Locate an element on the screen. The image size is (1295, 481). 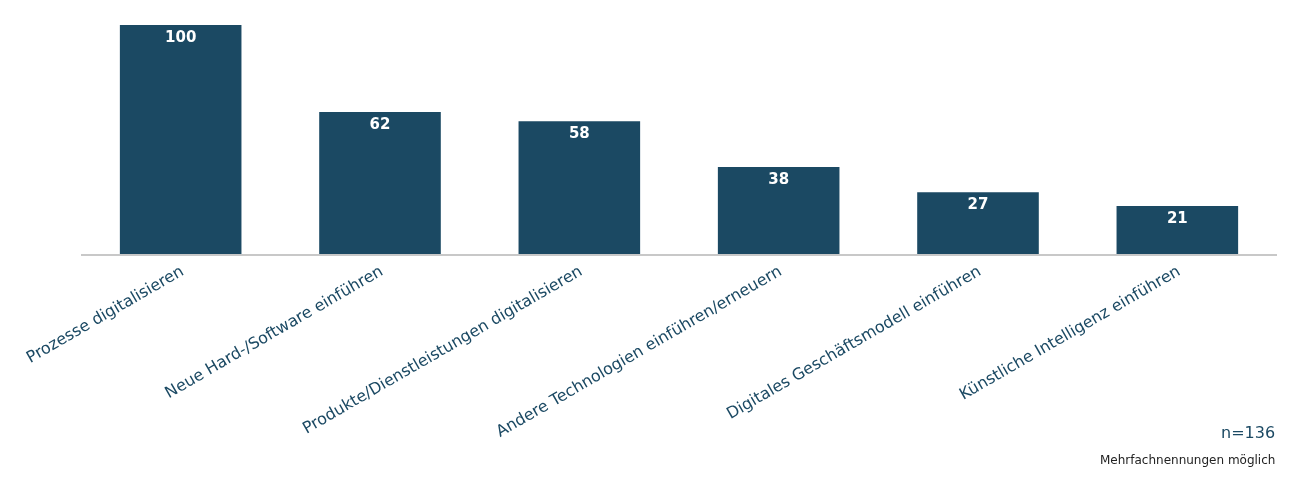
data-label: 21 is located at coordinates (1177, 217).